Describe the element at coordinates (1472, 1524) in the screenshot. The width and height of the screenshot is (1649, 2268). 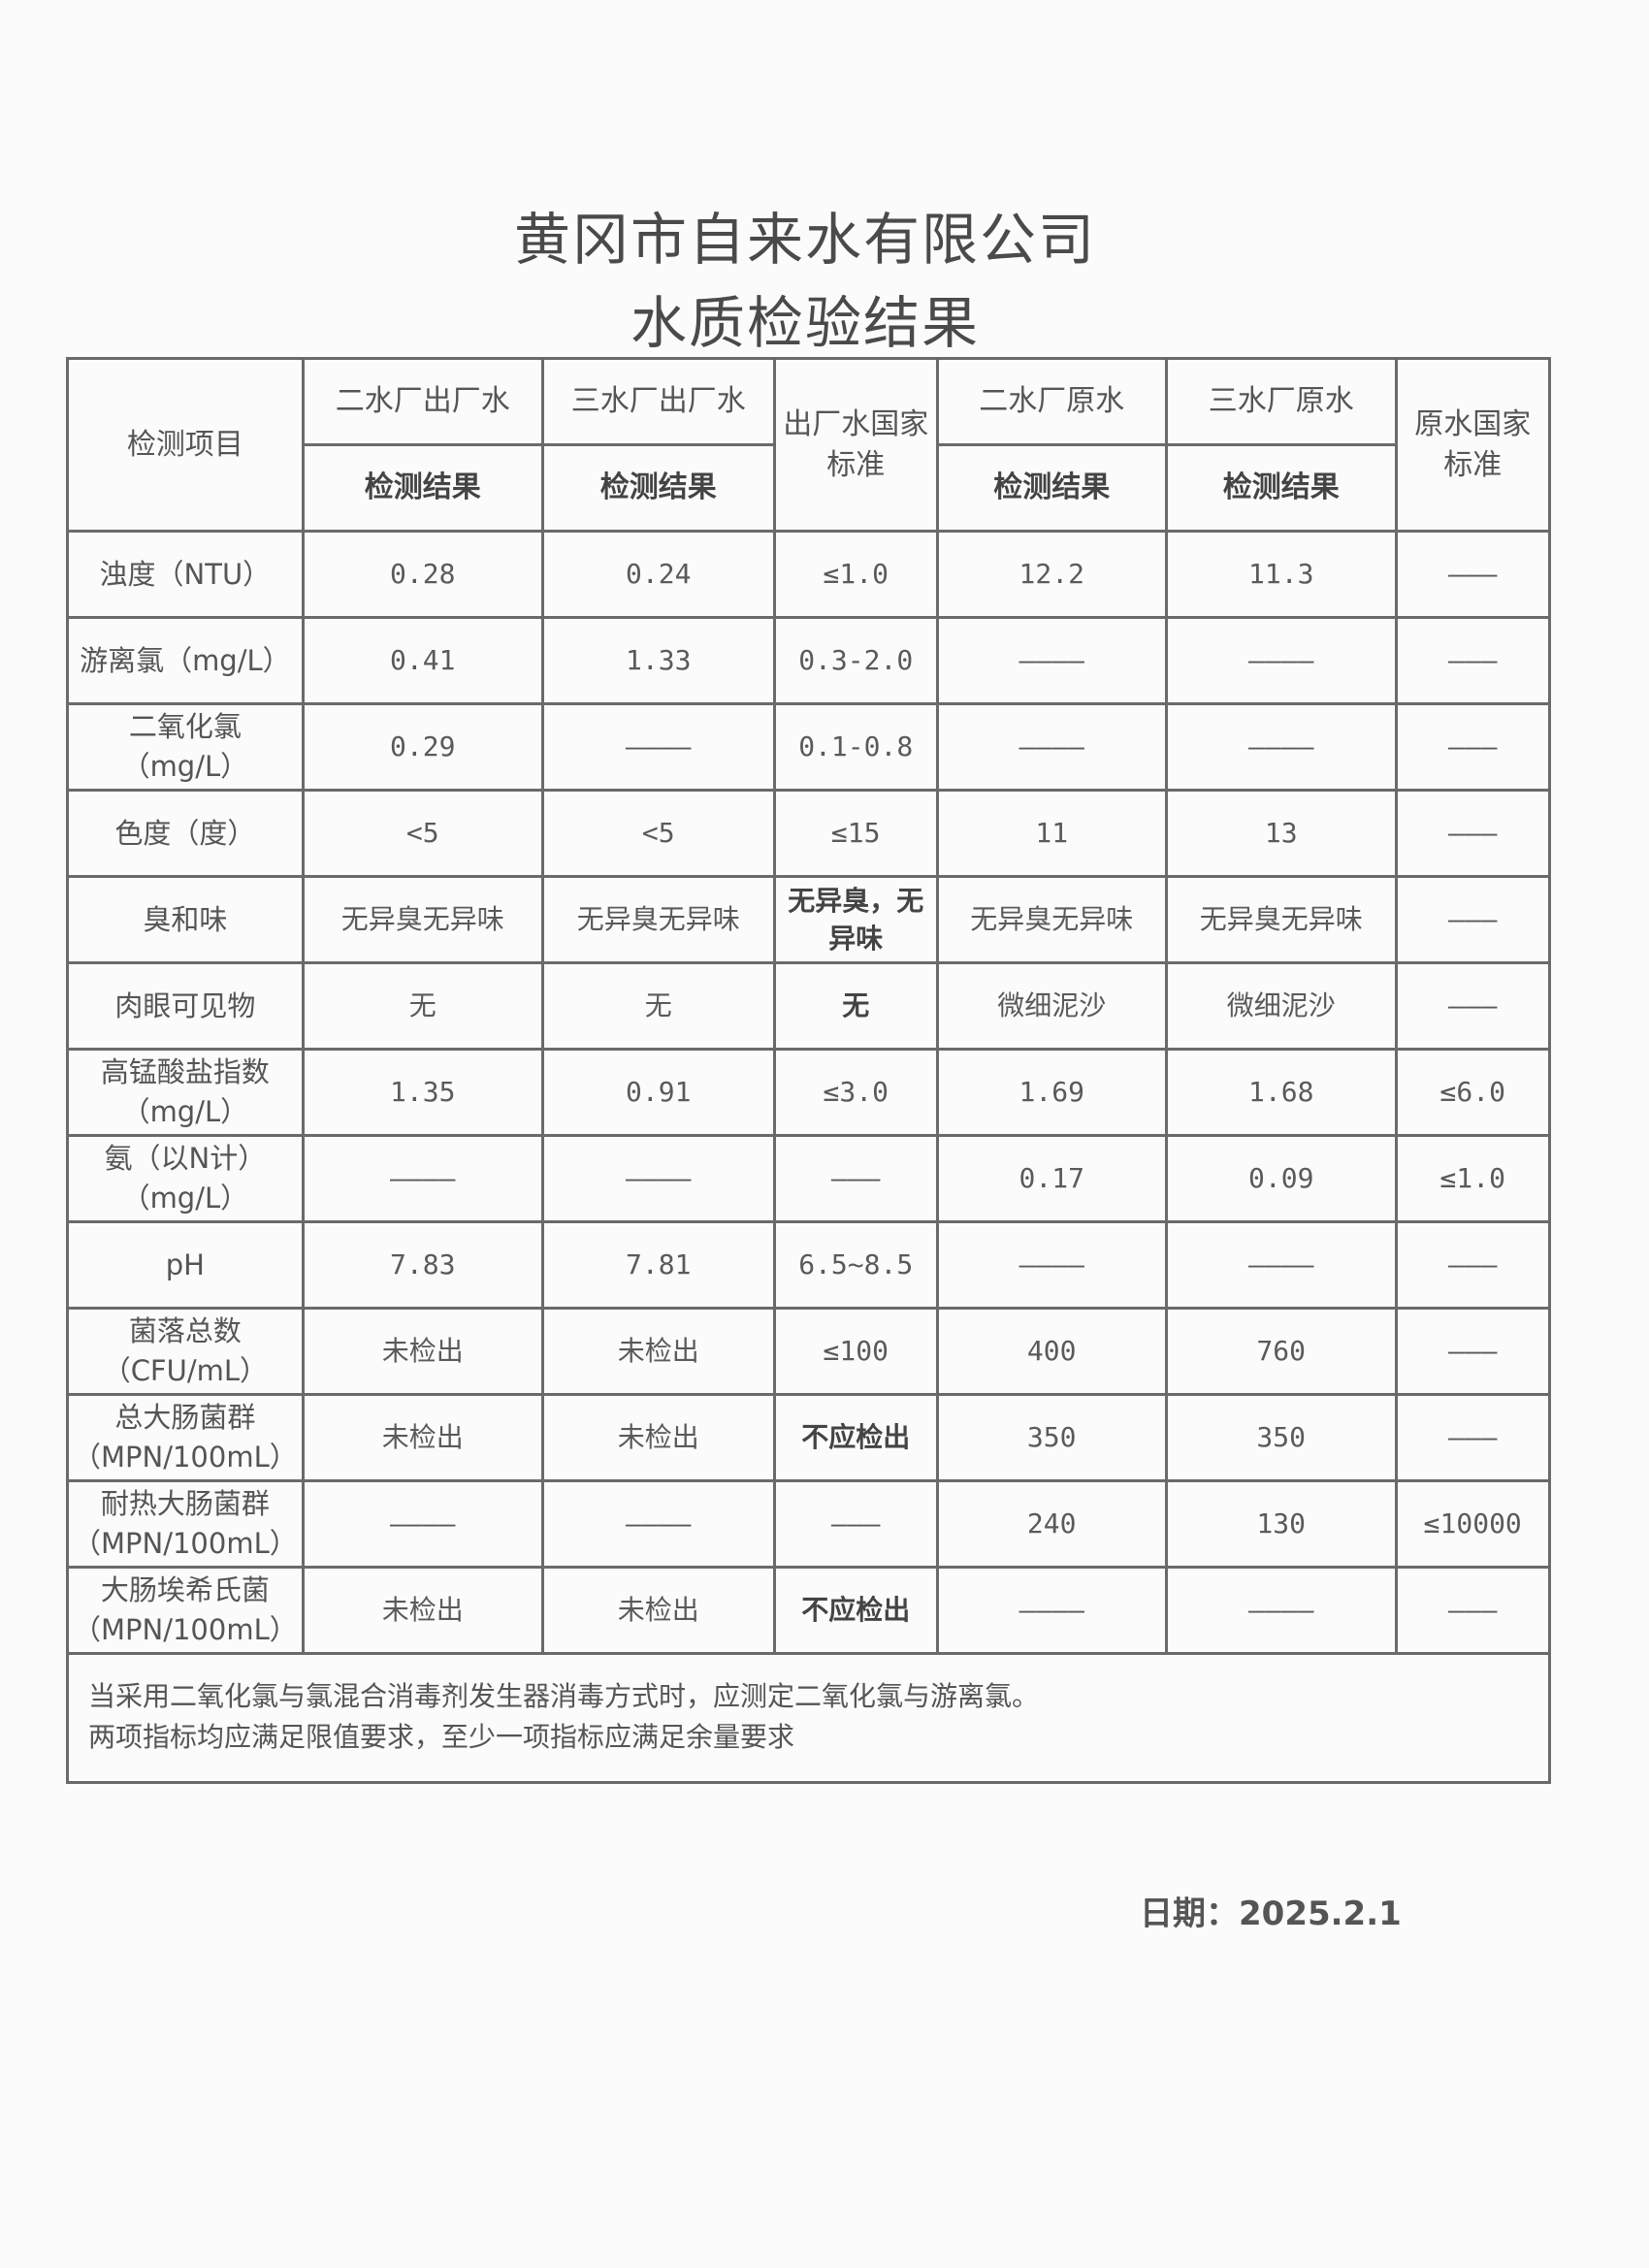
I see `value-cell: ≤10000` at that location.